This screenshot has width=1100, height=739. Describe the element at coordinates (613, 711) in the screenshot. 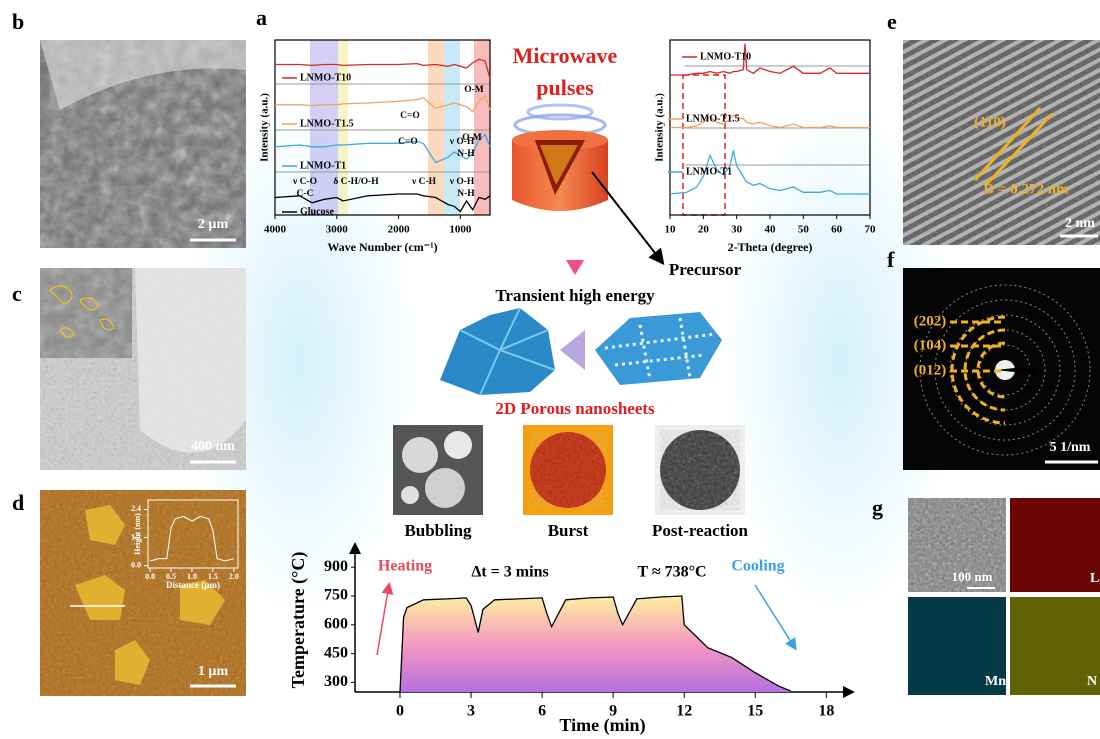

I see `x-tick-label: 9` at that location.